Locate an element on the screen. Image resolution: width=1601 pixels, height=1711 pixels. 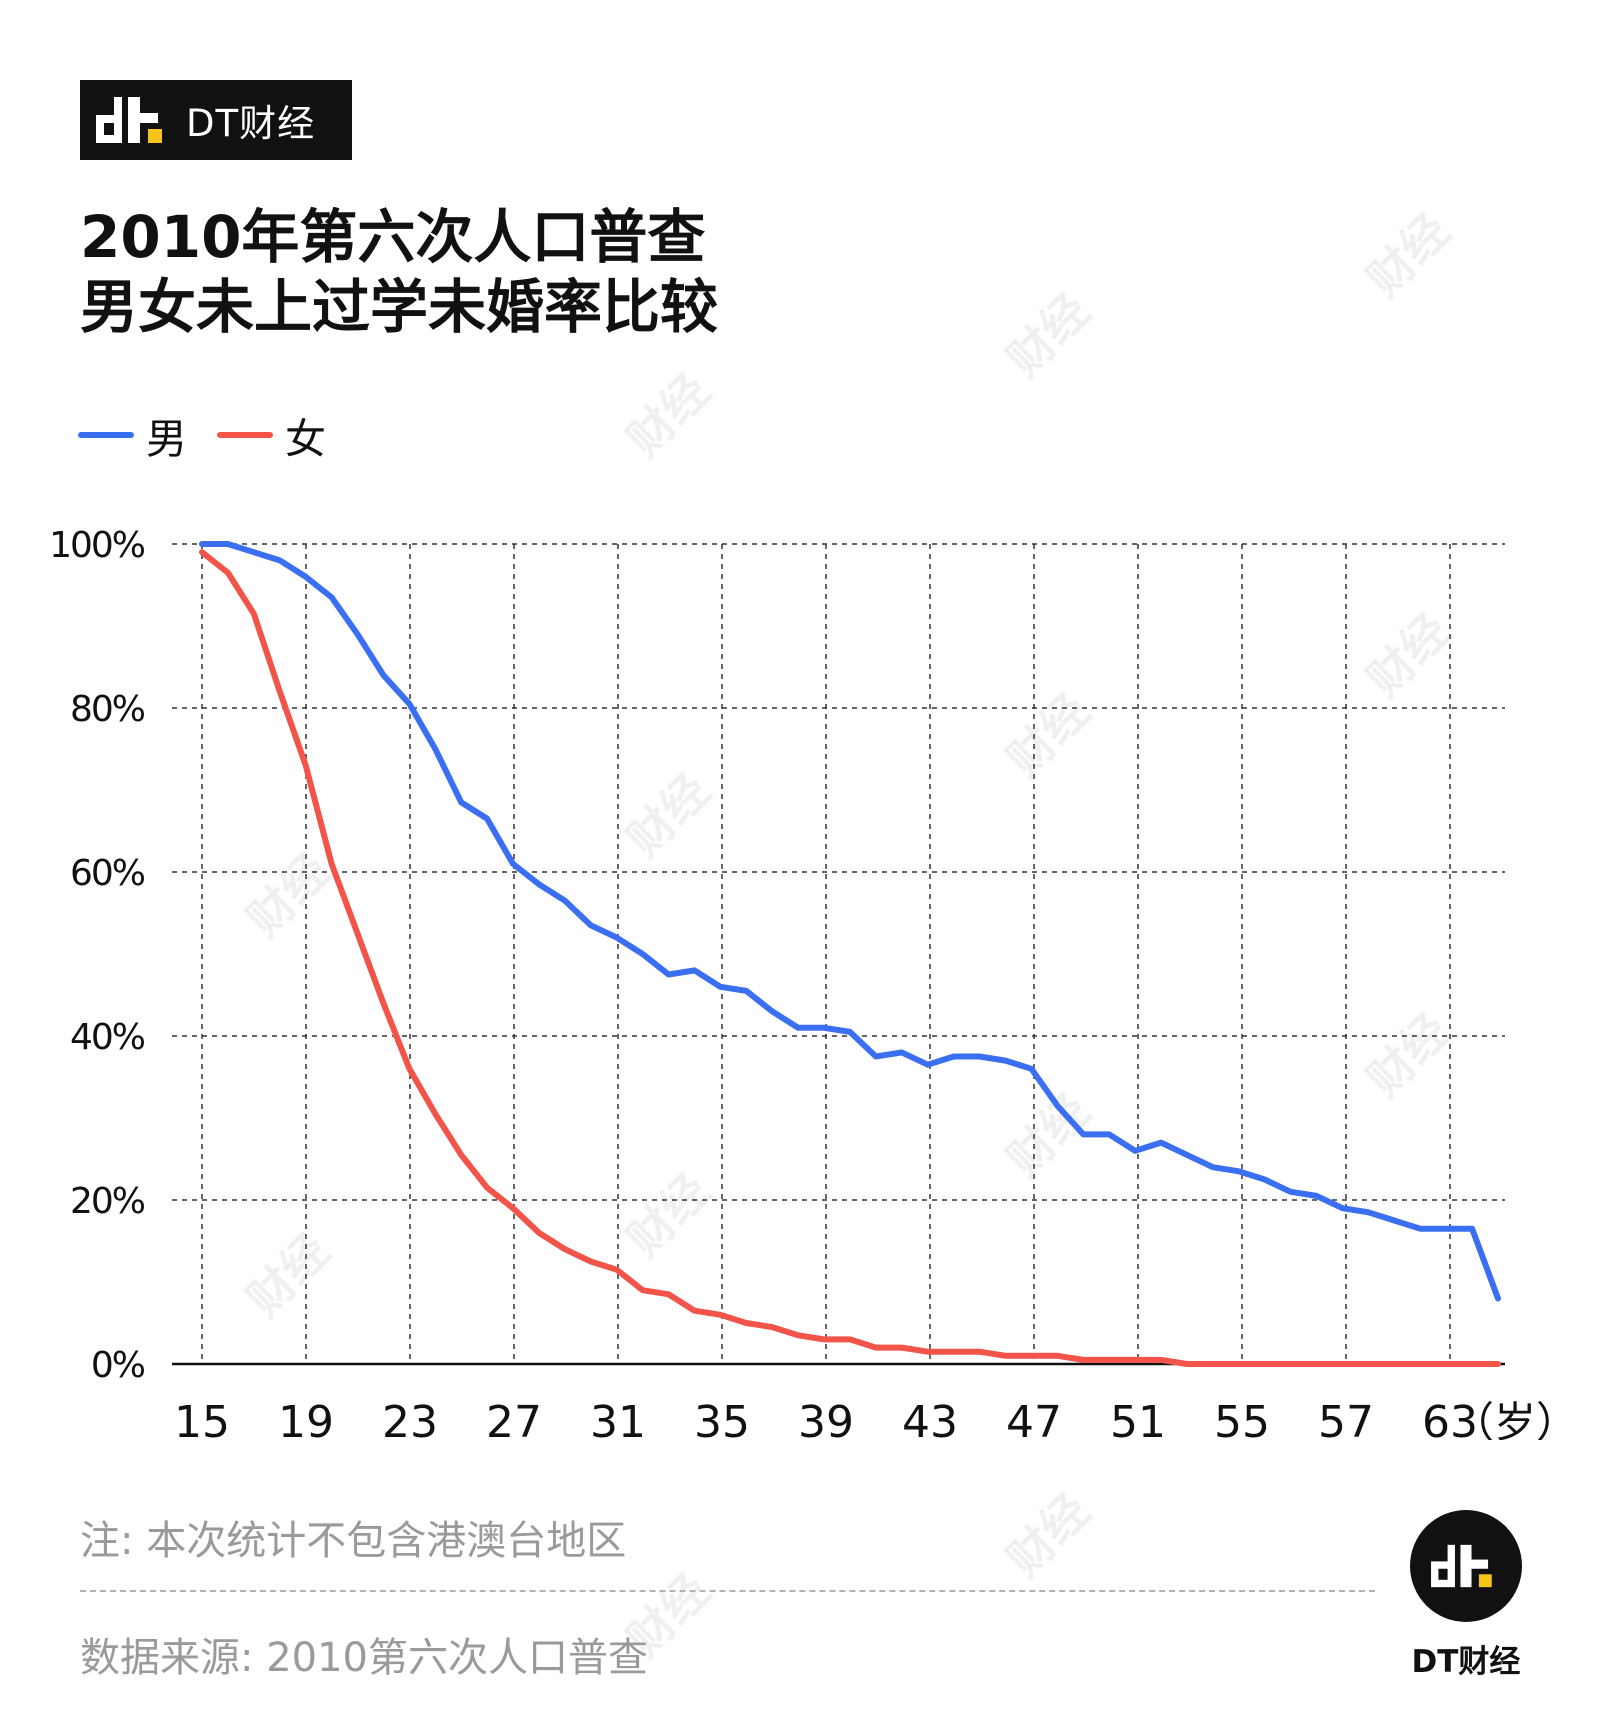
x-tick-label: 23 is located at coordinates (410, 1418).